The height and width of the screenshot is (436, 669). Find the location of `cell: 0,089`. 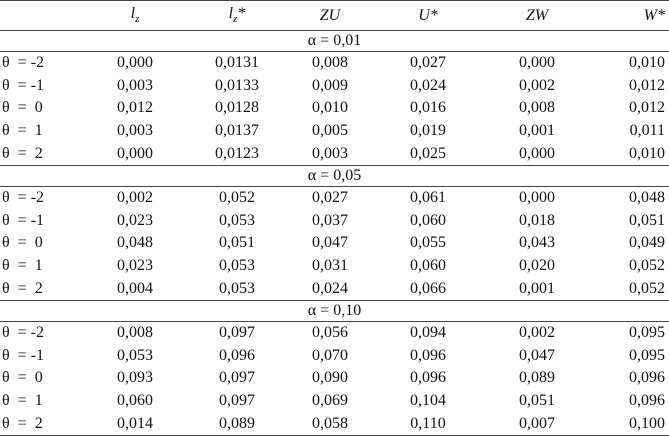

cell: 0,089 is located at coordinates (237, 424).